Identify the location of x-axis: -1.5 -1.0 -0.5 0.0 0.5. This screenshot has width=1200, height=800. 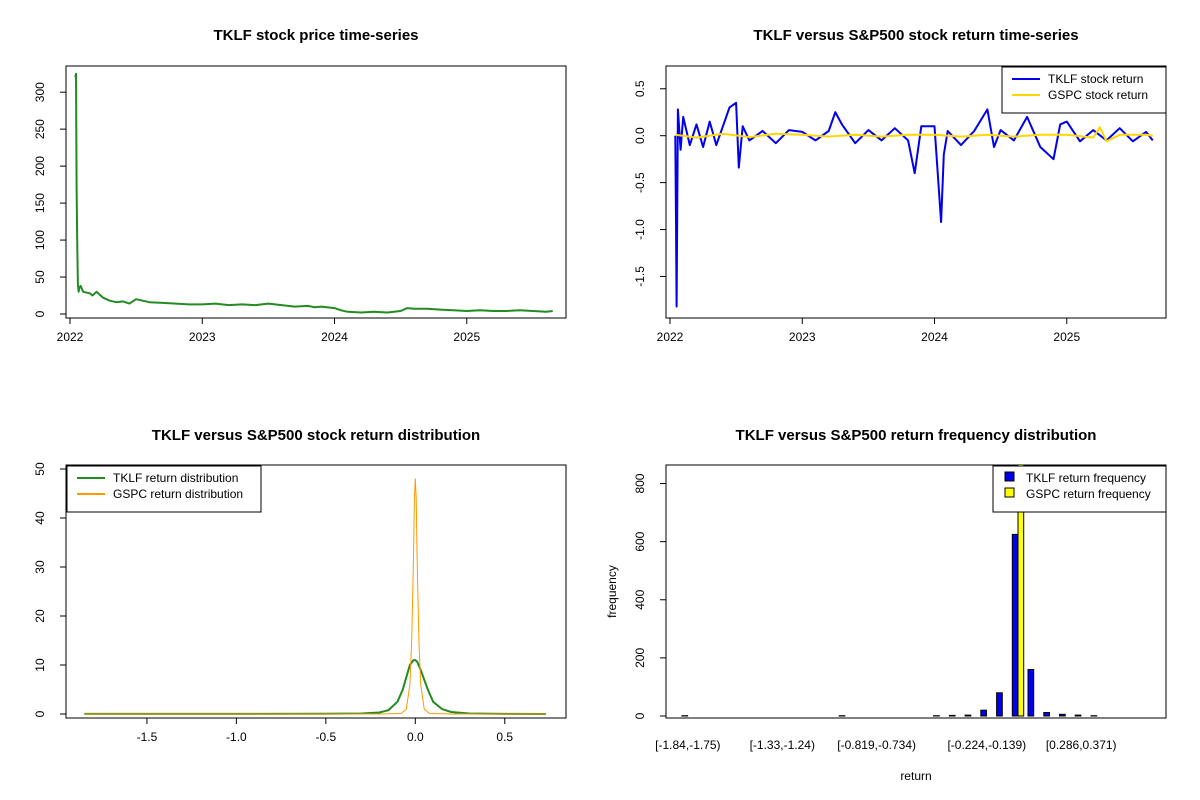
(325, 730).